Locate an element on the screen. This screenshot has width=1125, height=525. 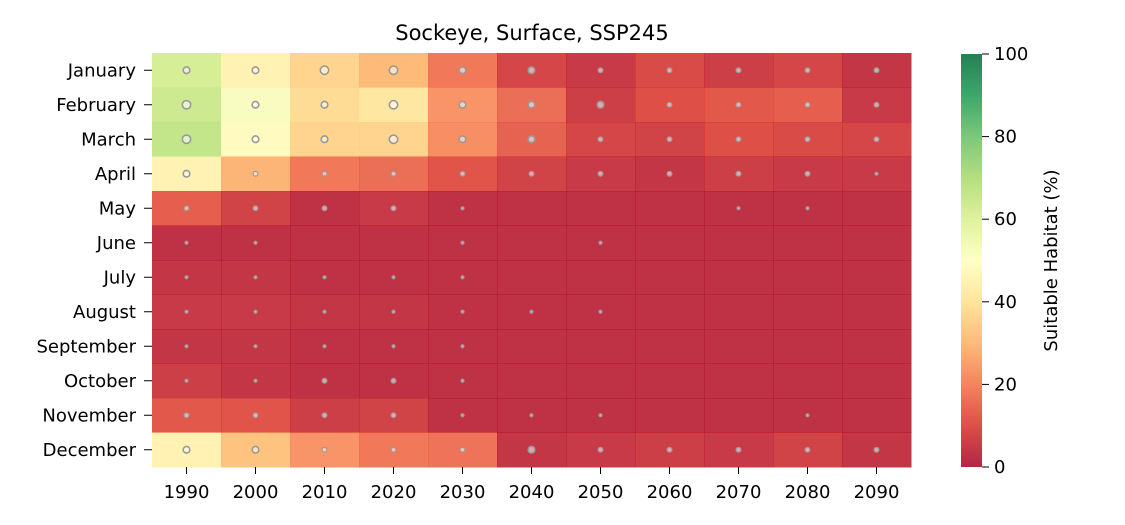
x-tick-label: 1990 is located at coordinates (187, 492).